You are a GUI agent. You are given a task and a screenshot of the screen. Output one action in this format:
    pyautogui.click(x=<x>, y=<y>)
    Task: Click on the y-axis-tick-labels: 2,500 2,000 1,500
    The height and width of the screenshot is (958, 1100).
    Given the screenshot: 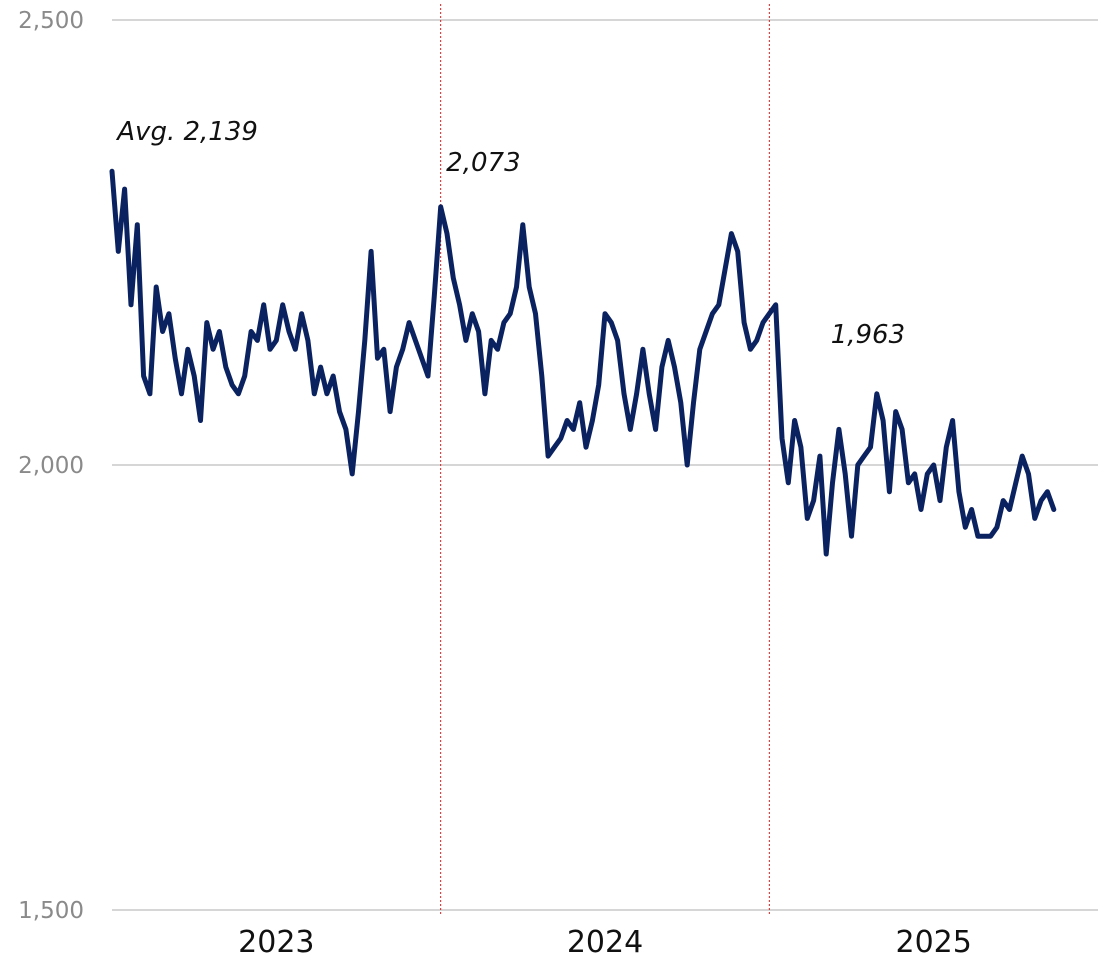 What is the action you would take?
    pyautogui.click(x=51, y=466)
    